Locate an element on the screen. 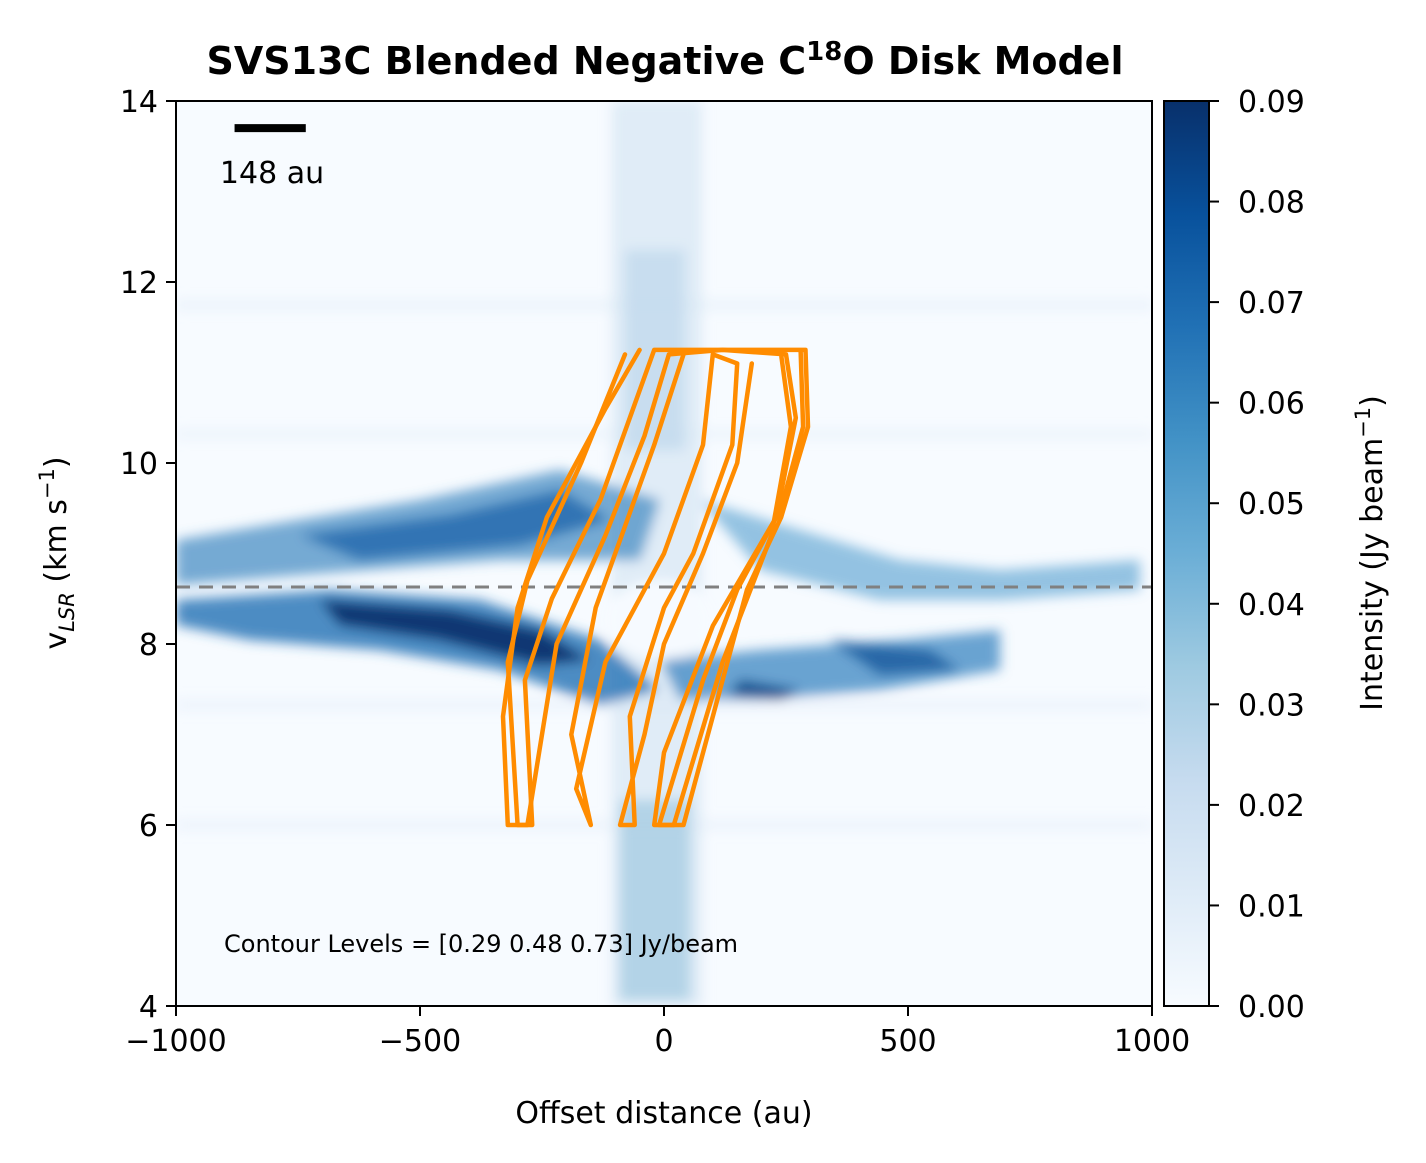 The width and height of the screenshot is (1426, 1163). x-tick-label: 1000 is located at coordinates (1152, 1041).